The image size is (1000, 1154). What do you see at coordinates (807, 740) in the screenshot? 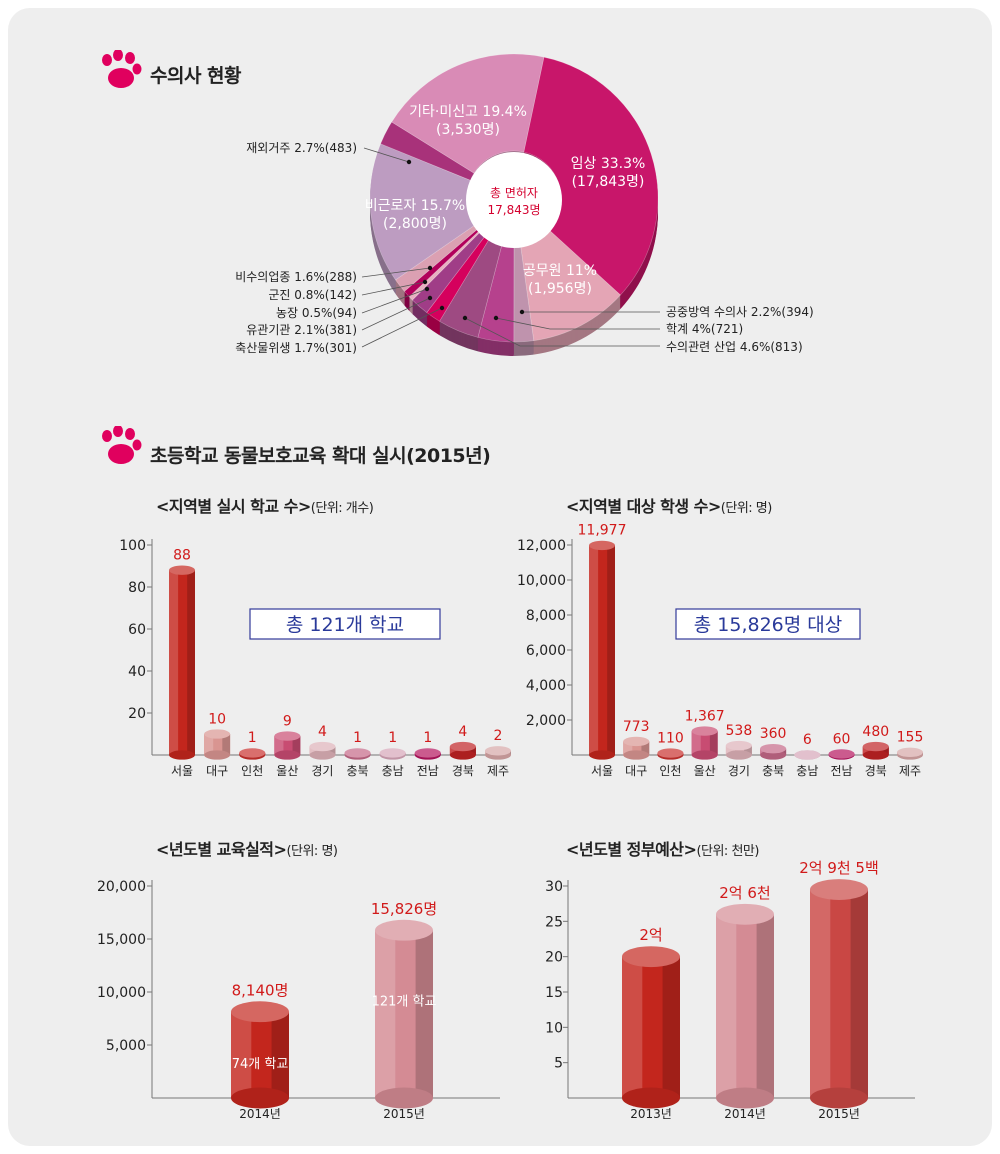
I see `bar-value-label: 6` at bounding box center [807, 740].